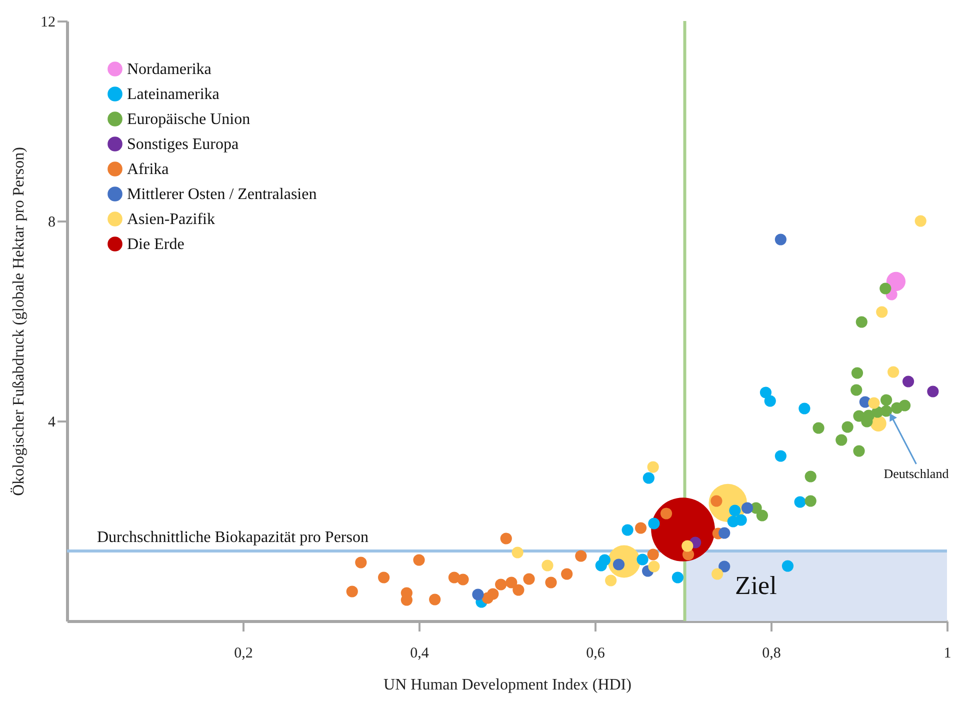 The image size is (980, 704). I want to click on legend-label: Sonstiges Europa, so click(183, 144).